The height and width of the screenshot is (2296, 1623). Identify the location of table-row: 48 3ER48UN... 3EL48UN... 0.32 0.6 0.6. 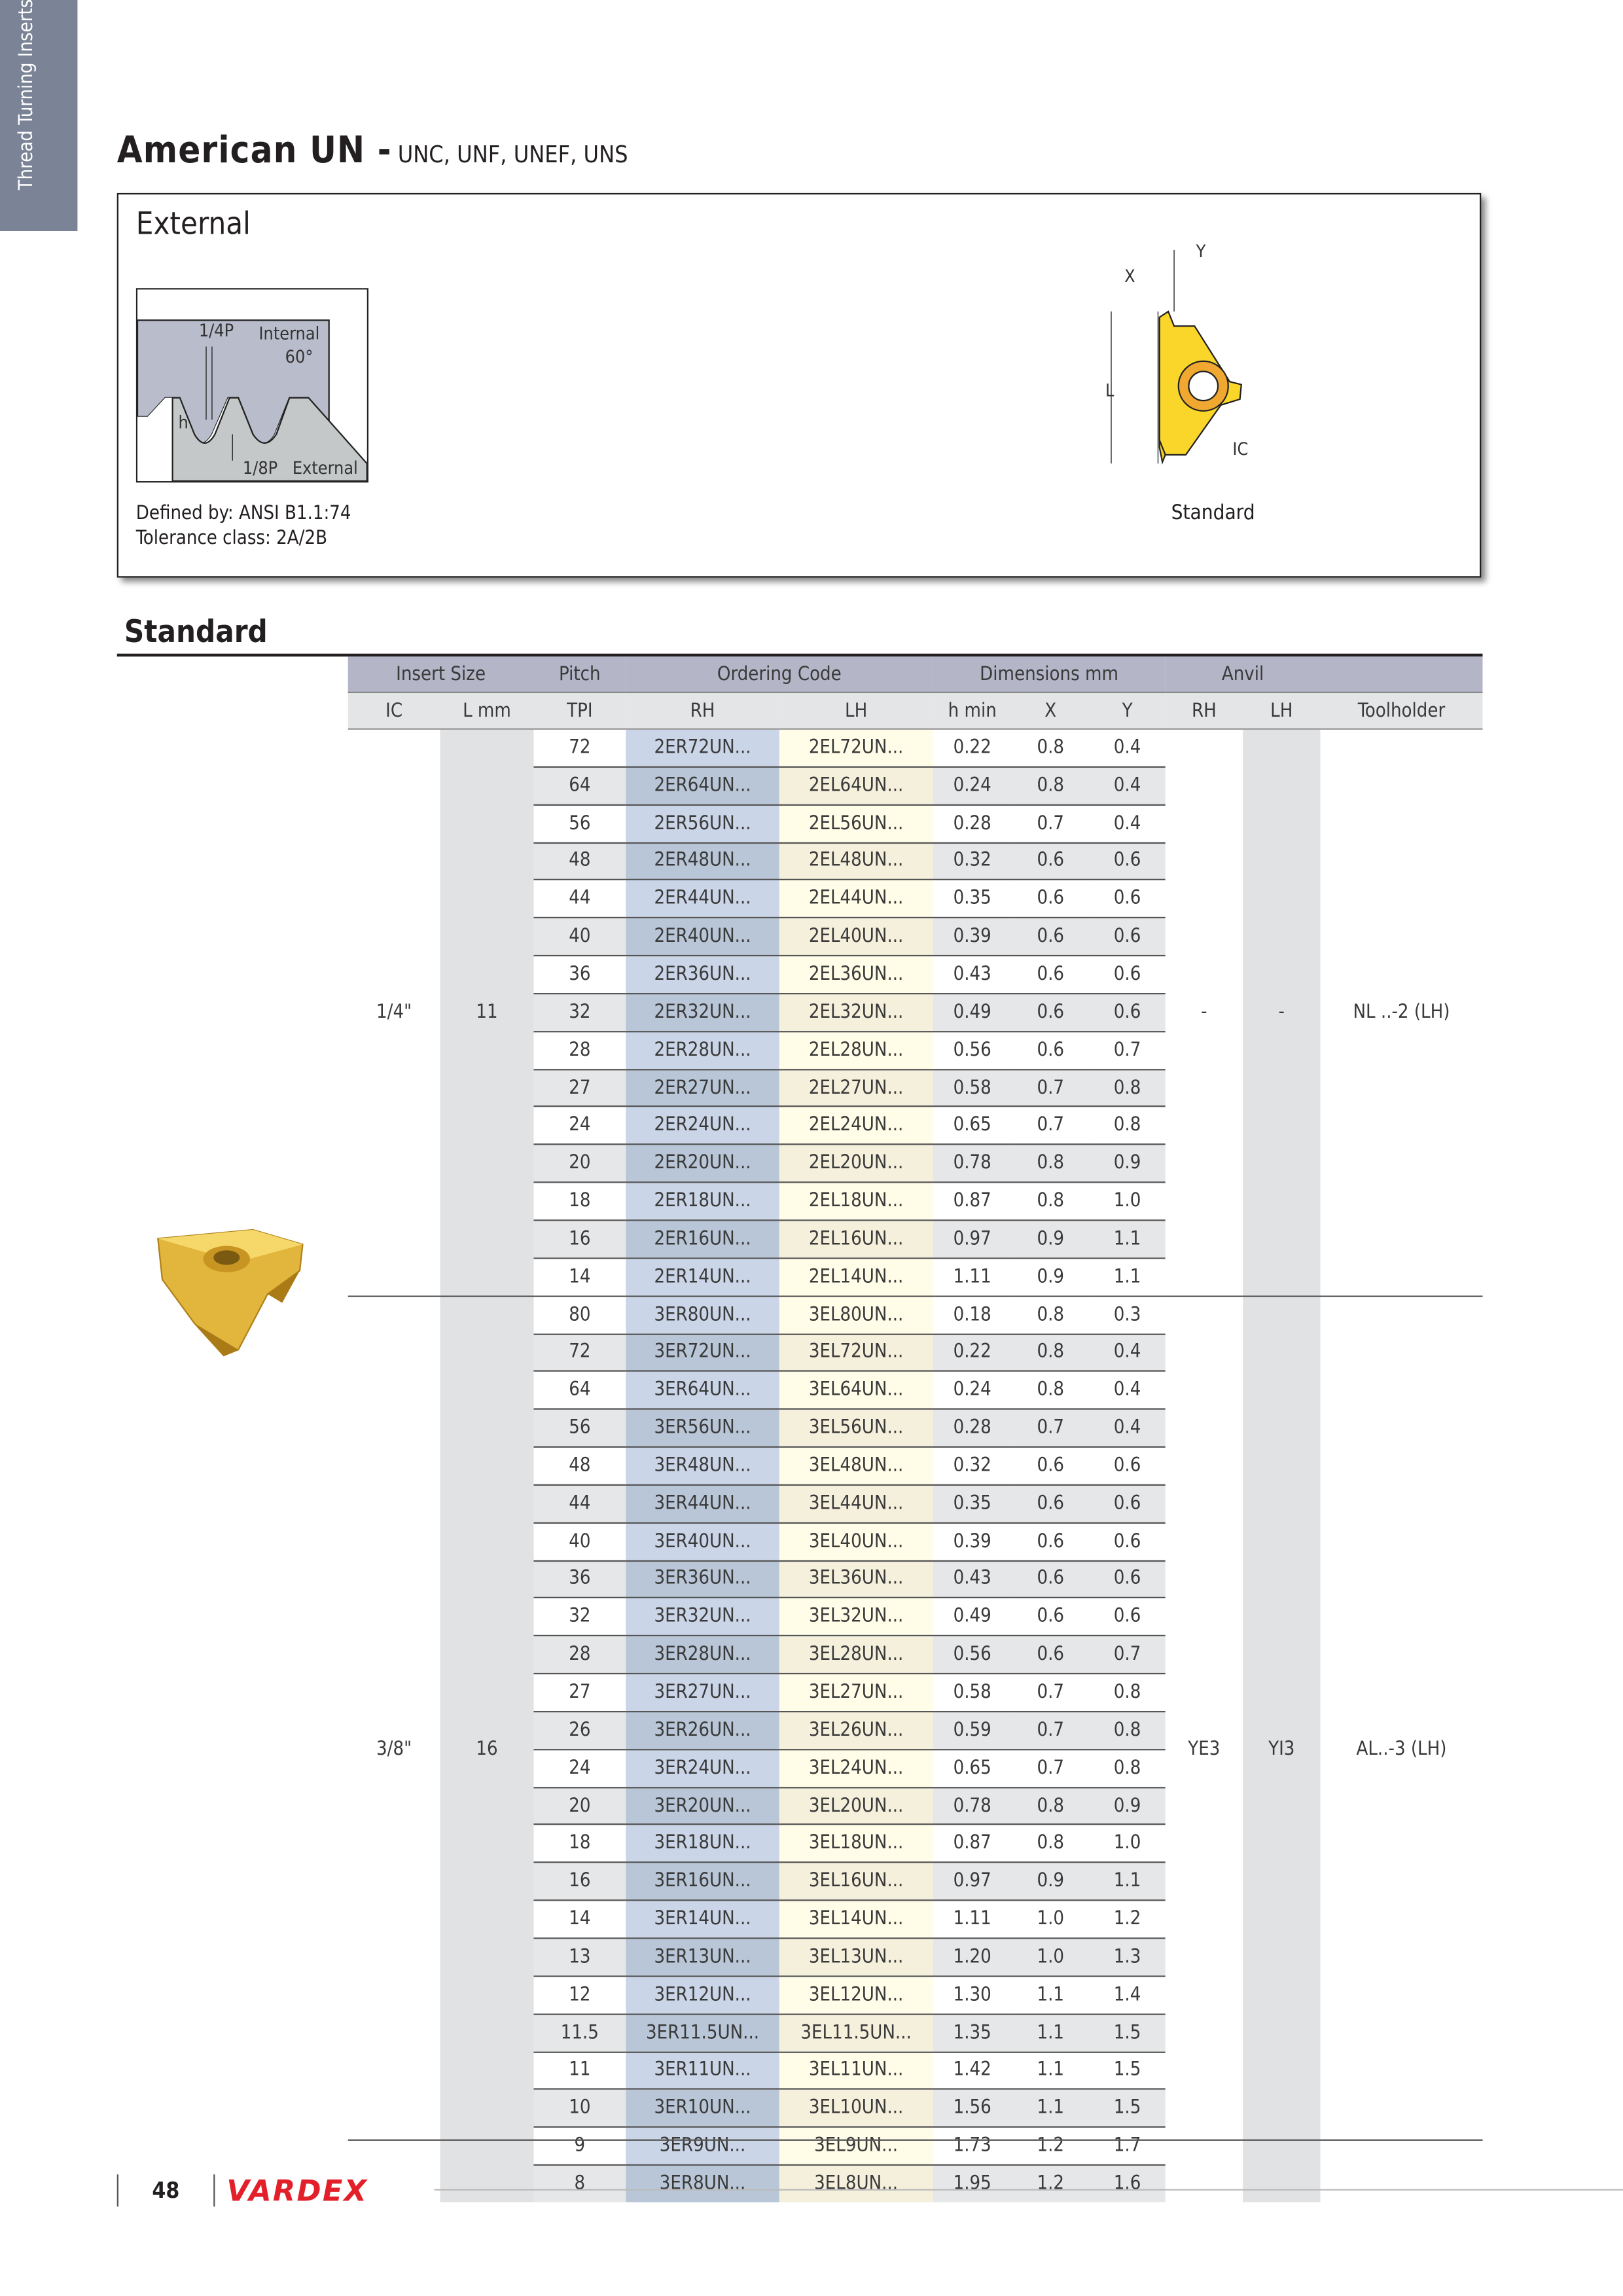
(915, 1465).